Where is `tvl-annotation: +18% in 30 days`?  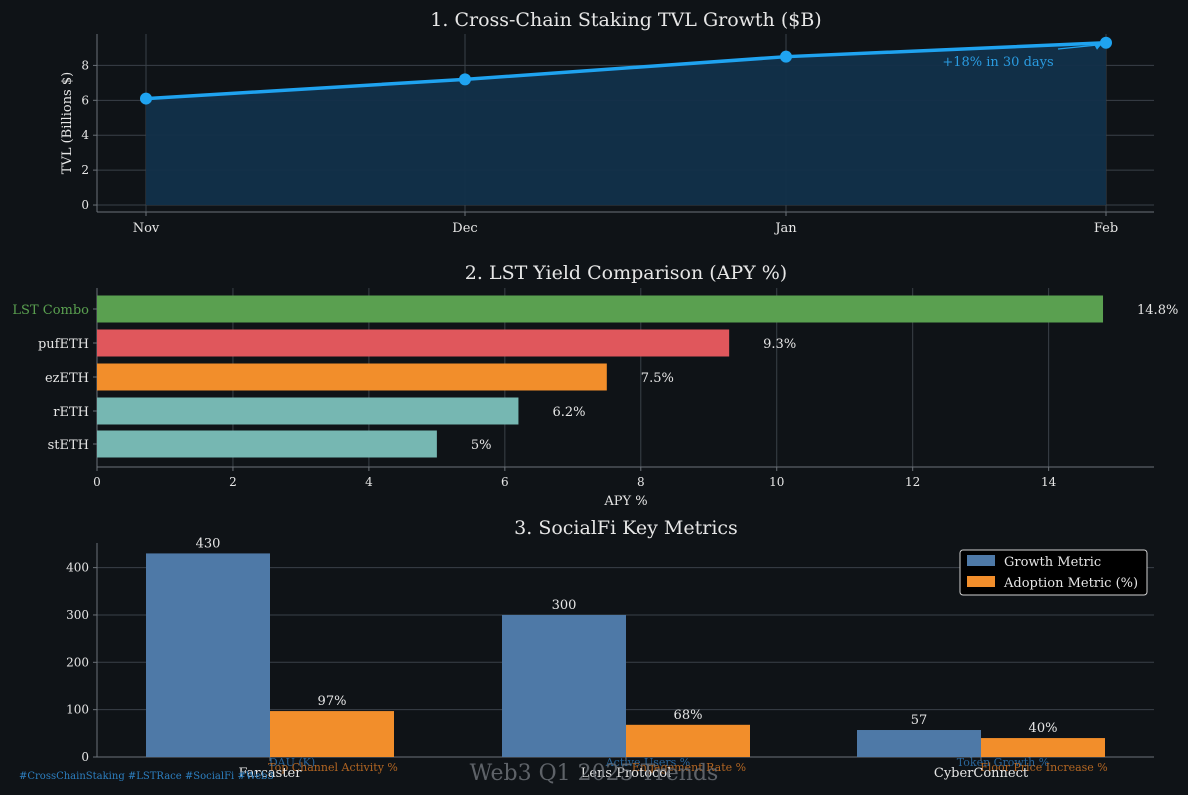 tvl-annotation: +18% in 30 days is located at coordinates (997, 62).